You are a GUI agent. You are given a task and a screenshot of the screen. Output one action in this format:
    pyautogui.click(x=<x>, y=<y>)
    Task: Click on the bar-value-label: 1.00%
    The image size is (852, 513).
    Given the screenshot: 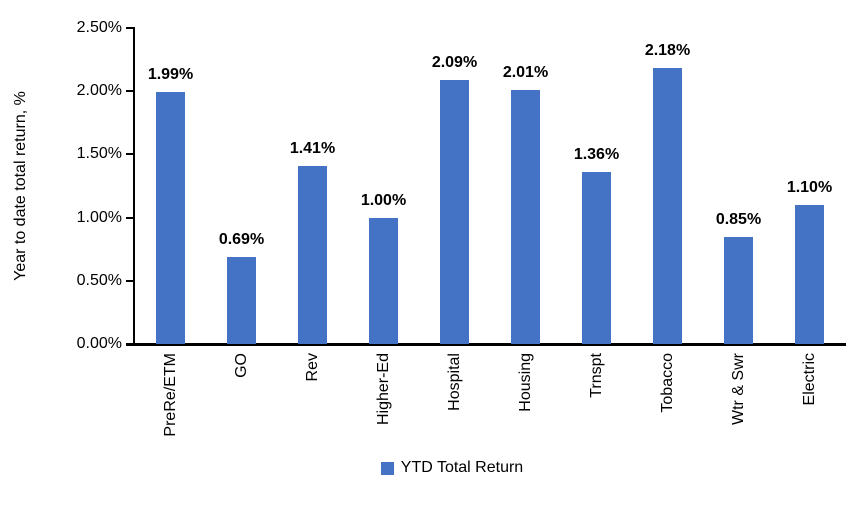 What is the action you would take?
    pyautogui.click(x=383, y=200)
    